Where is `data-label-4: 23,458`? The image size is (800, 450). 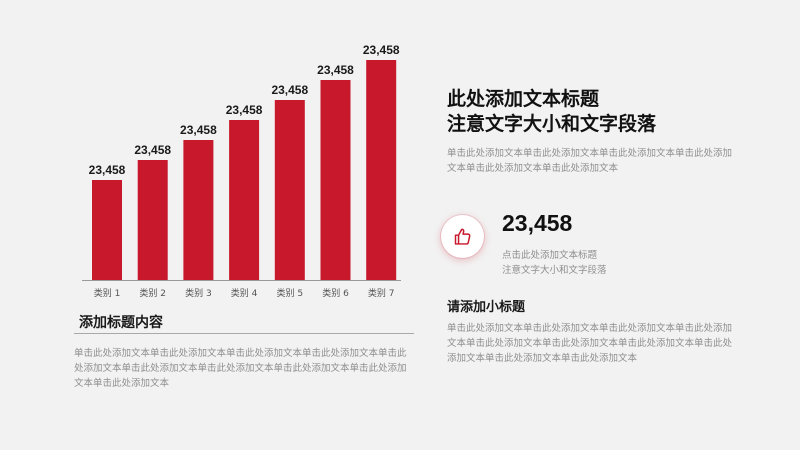
data-label-4: 23,458 is located at coordinates (244, 110).